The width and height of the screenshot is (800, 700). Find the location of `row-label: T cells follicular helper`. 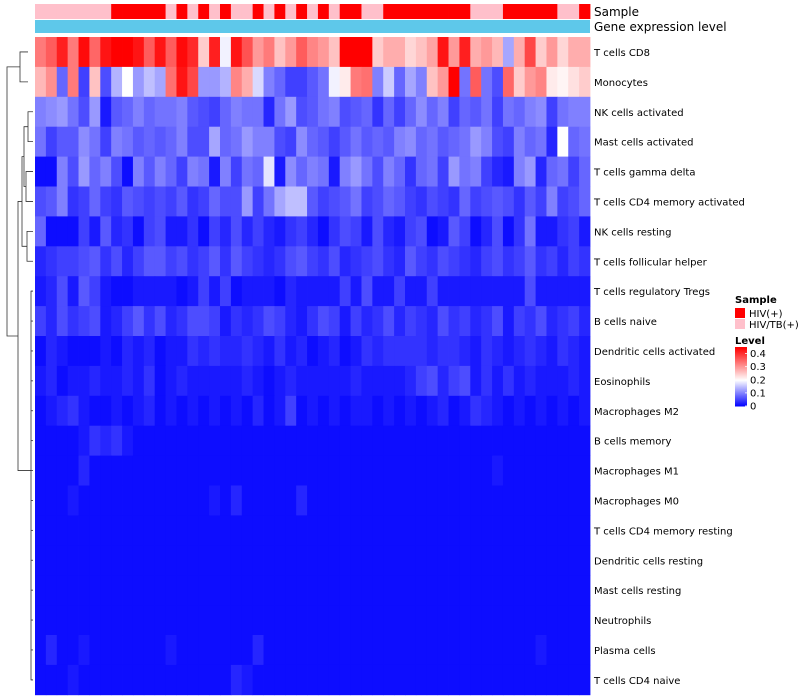

row-label: T cells follicular helper is located at coordinates (650, 262).